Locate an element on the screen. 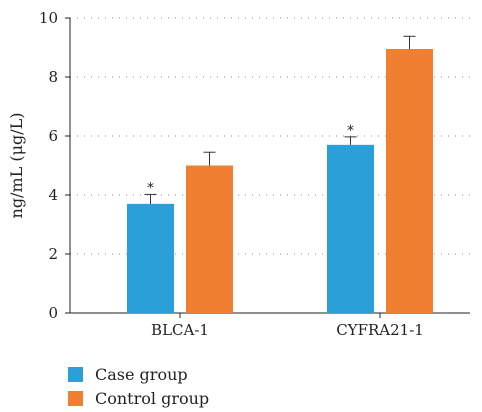  legend-item-case: Case group is located at coordinates (138, 374).